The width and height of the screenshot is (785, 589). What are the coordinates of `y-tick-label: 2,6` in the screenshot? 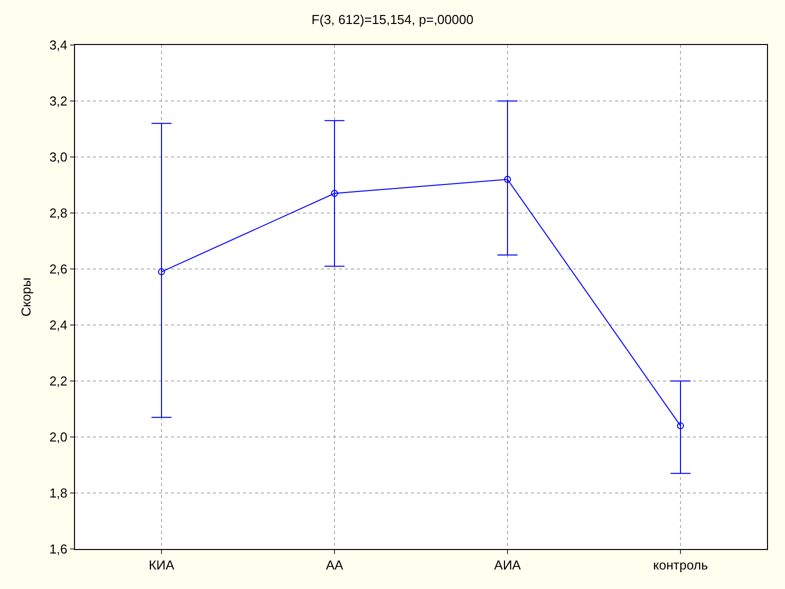 It's located at (58, 269).